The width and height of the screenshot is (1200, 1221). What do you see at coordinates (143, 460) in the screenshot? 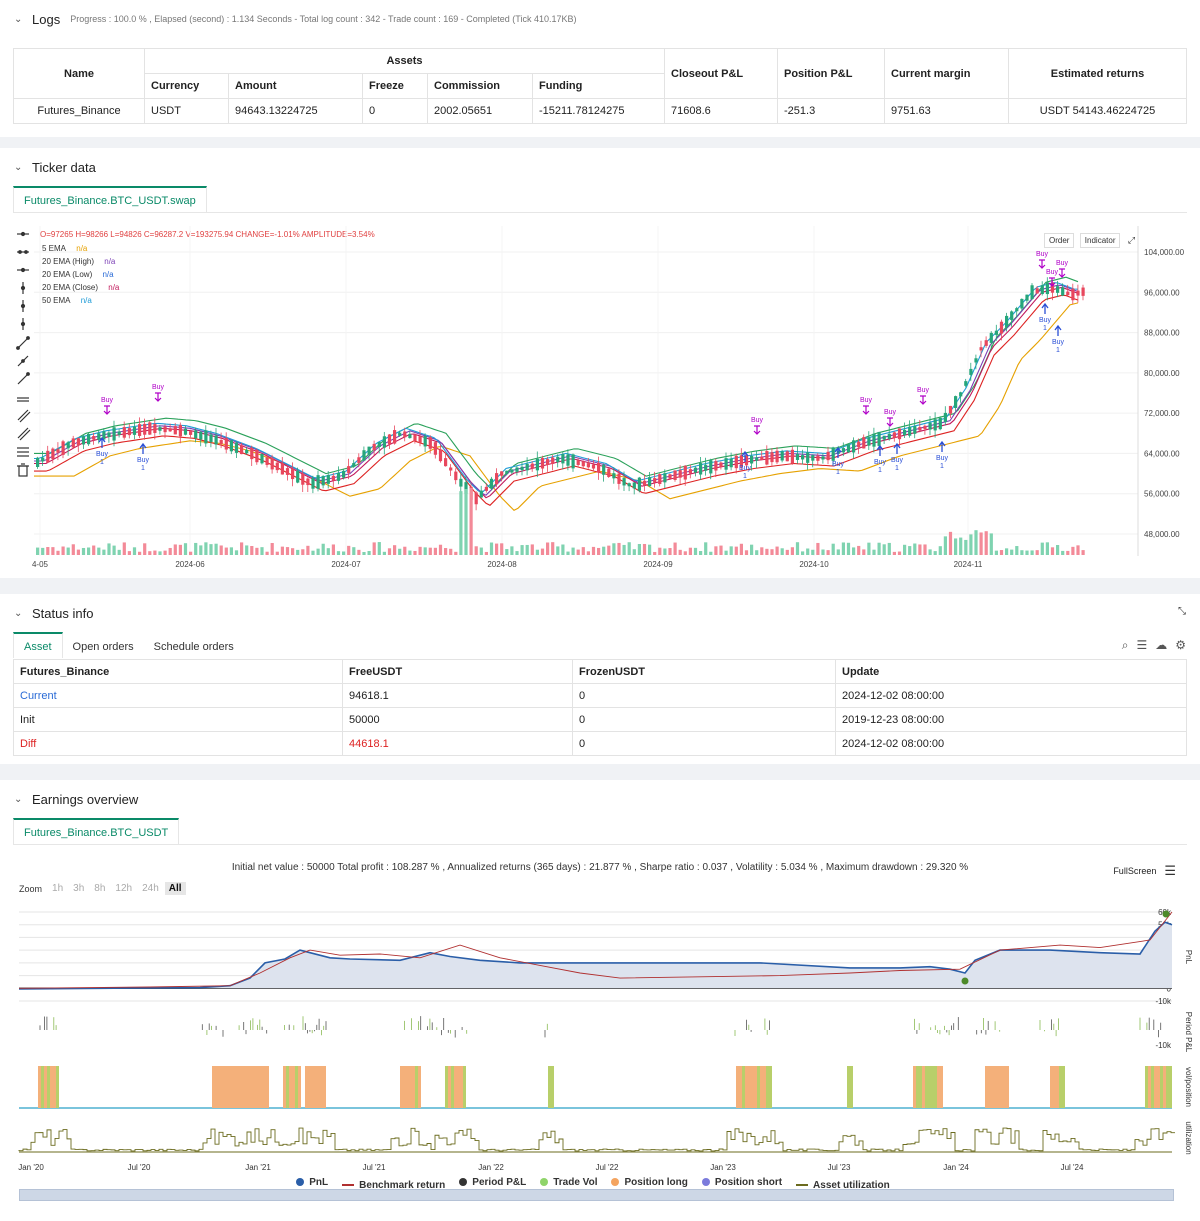
I see `buy-marker-label: Buy` at bounding box center [143, 460].